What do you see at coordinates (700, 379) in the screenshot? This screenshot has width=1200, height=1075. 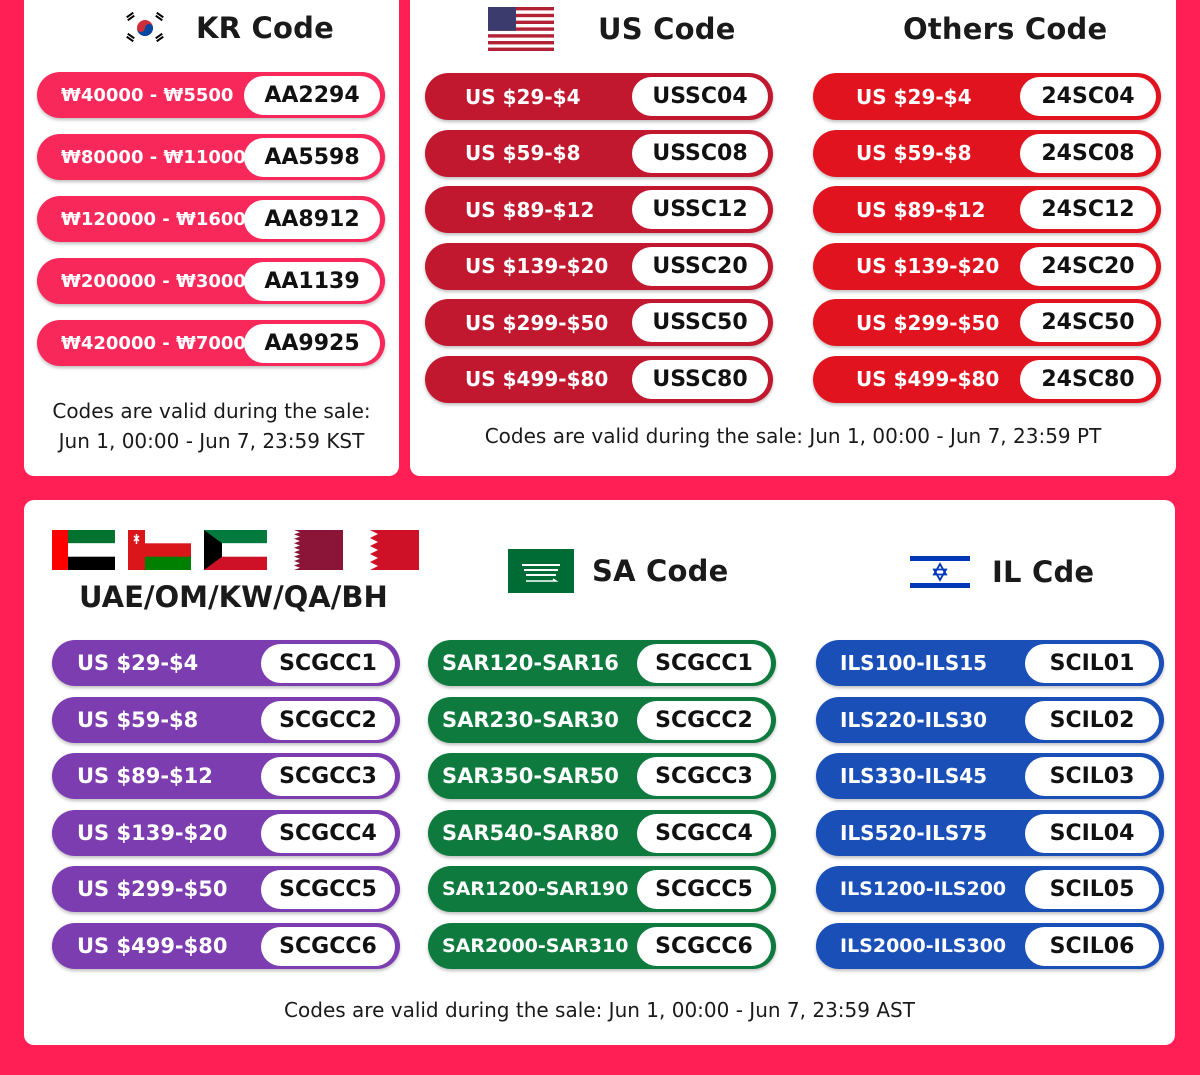 I see `promo-code: USSC80` at bounding box center [700, 379].